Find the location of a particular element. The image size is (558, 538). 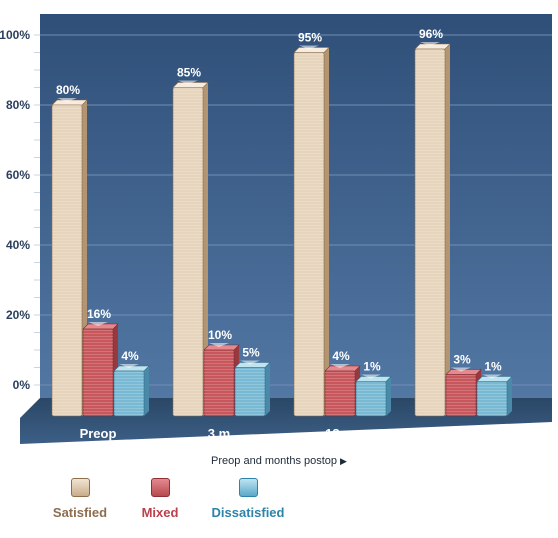

legend-item-dissatisfied: Dissatisfied is located at coordinates (248, 499).